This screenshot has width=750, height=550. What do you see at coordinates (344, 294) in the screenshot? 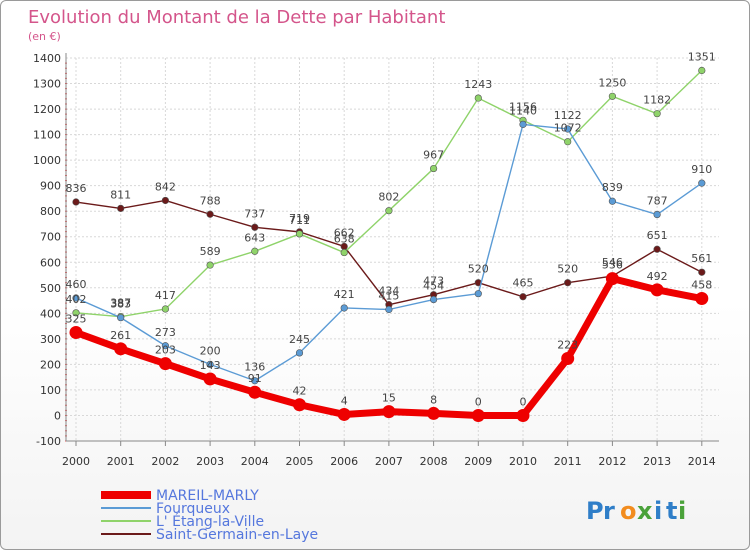
I see `data-label: 421` at bounding box center [344, 294].